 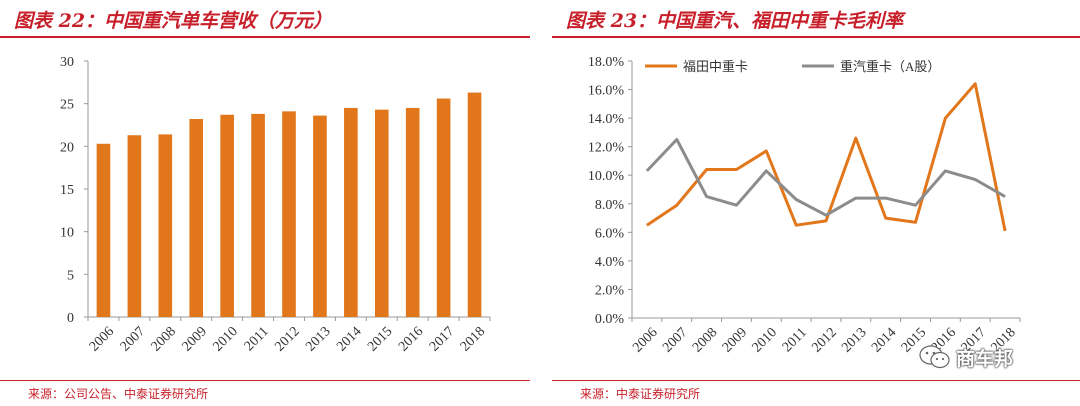 I want to click on bar-2016, so click(x=412, y=212).